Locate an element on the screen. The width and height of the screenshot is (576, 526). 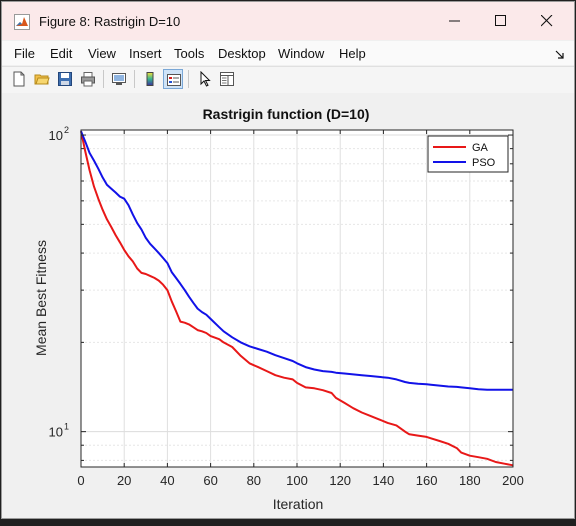
menu-view: View is located at coordinates (102, 53).